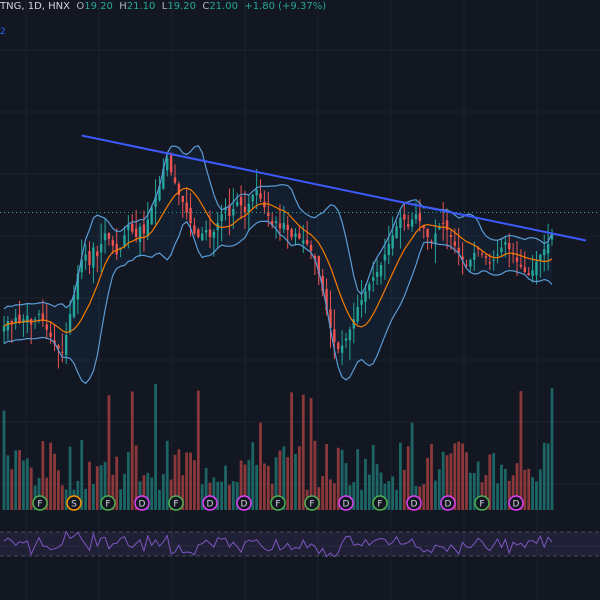  I want to click on open-label: O, so click(80, 6).